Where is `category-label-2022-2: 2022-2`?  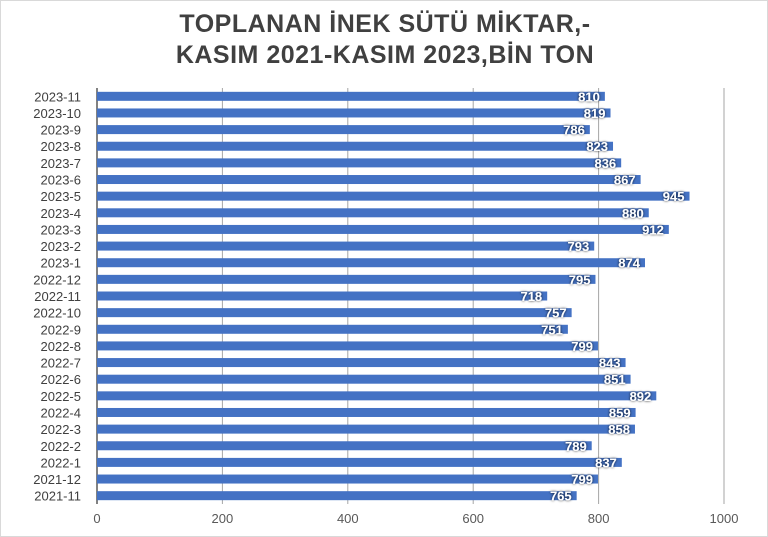
category-label-2022-2: 2022-2 is located at coordinates (61, 446).